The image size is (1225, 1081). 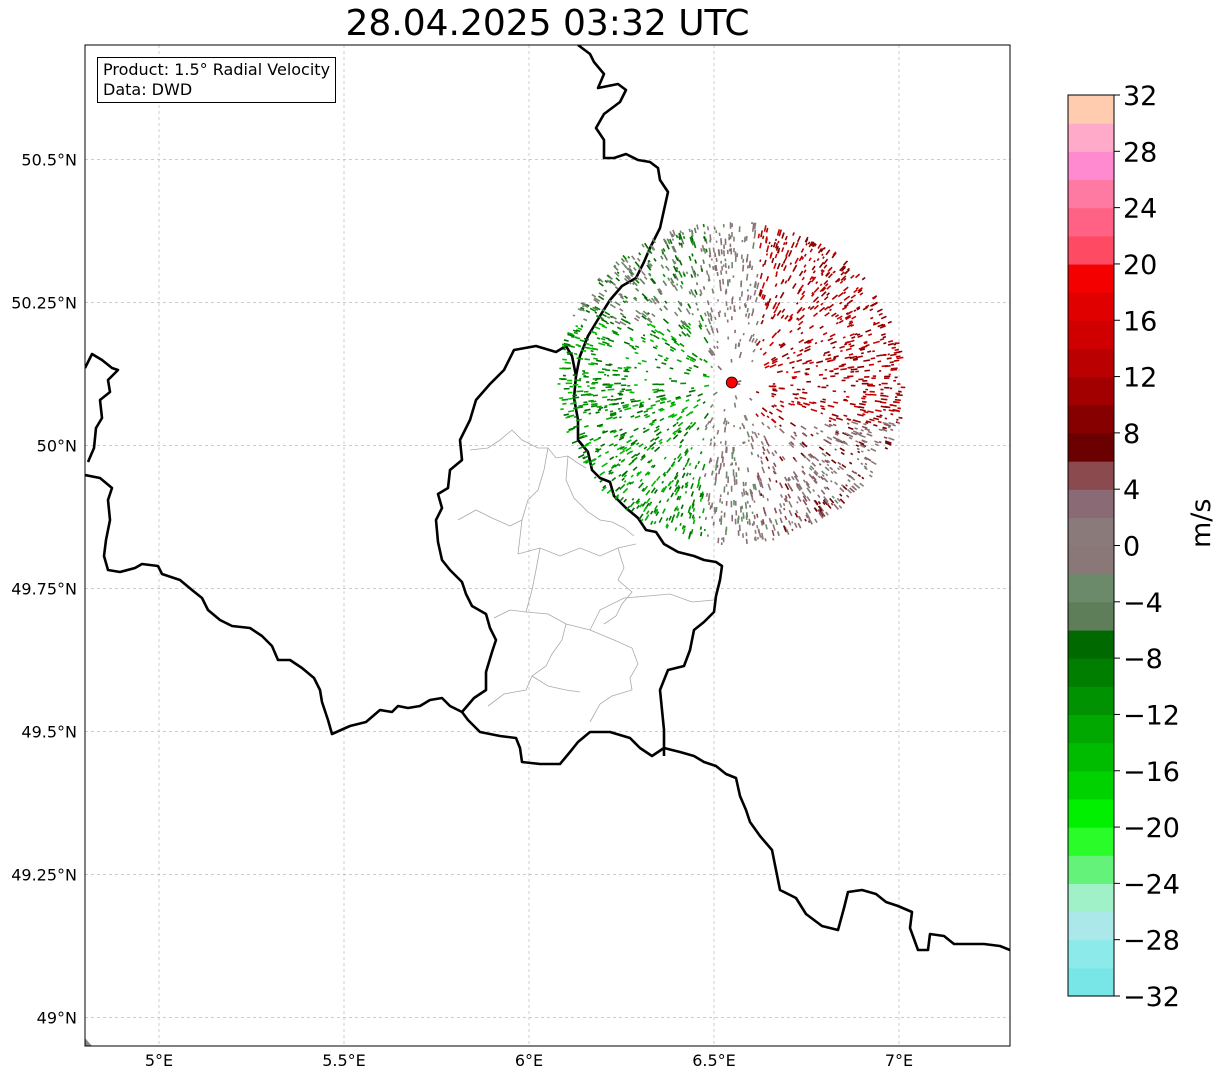 What do you see at coordinates (1091, 166) in the screenshot?
I see `colorbar-segment` at bounding box center [1091, 166].